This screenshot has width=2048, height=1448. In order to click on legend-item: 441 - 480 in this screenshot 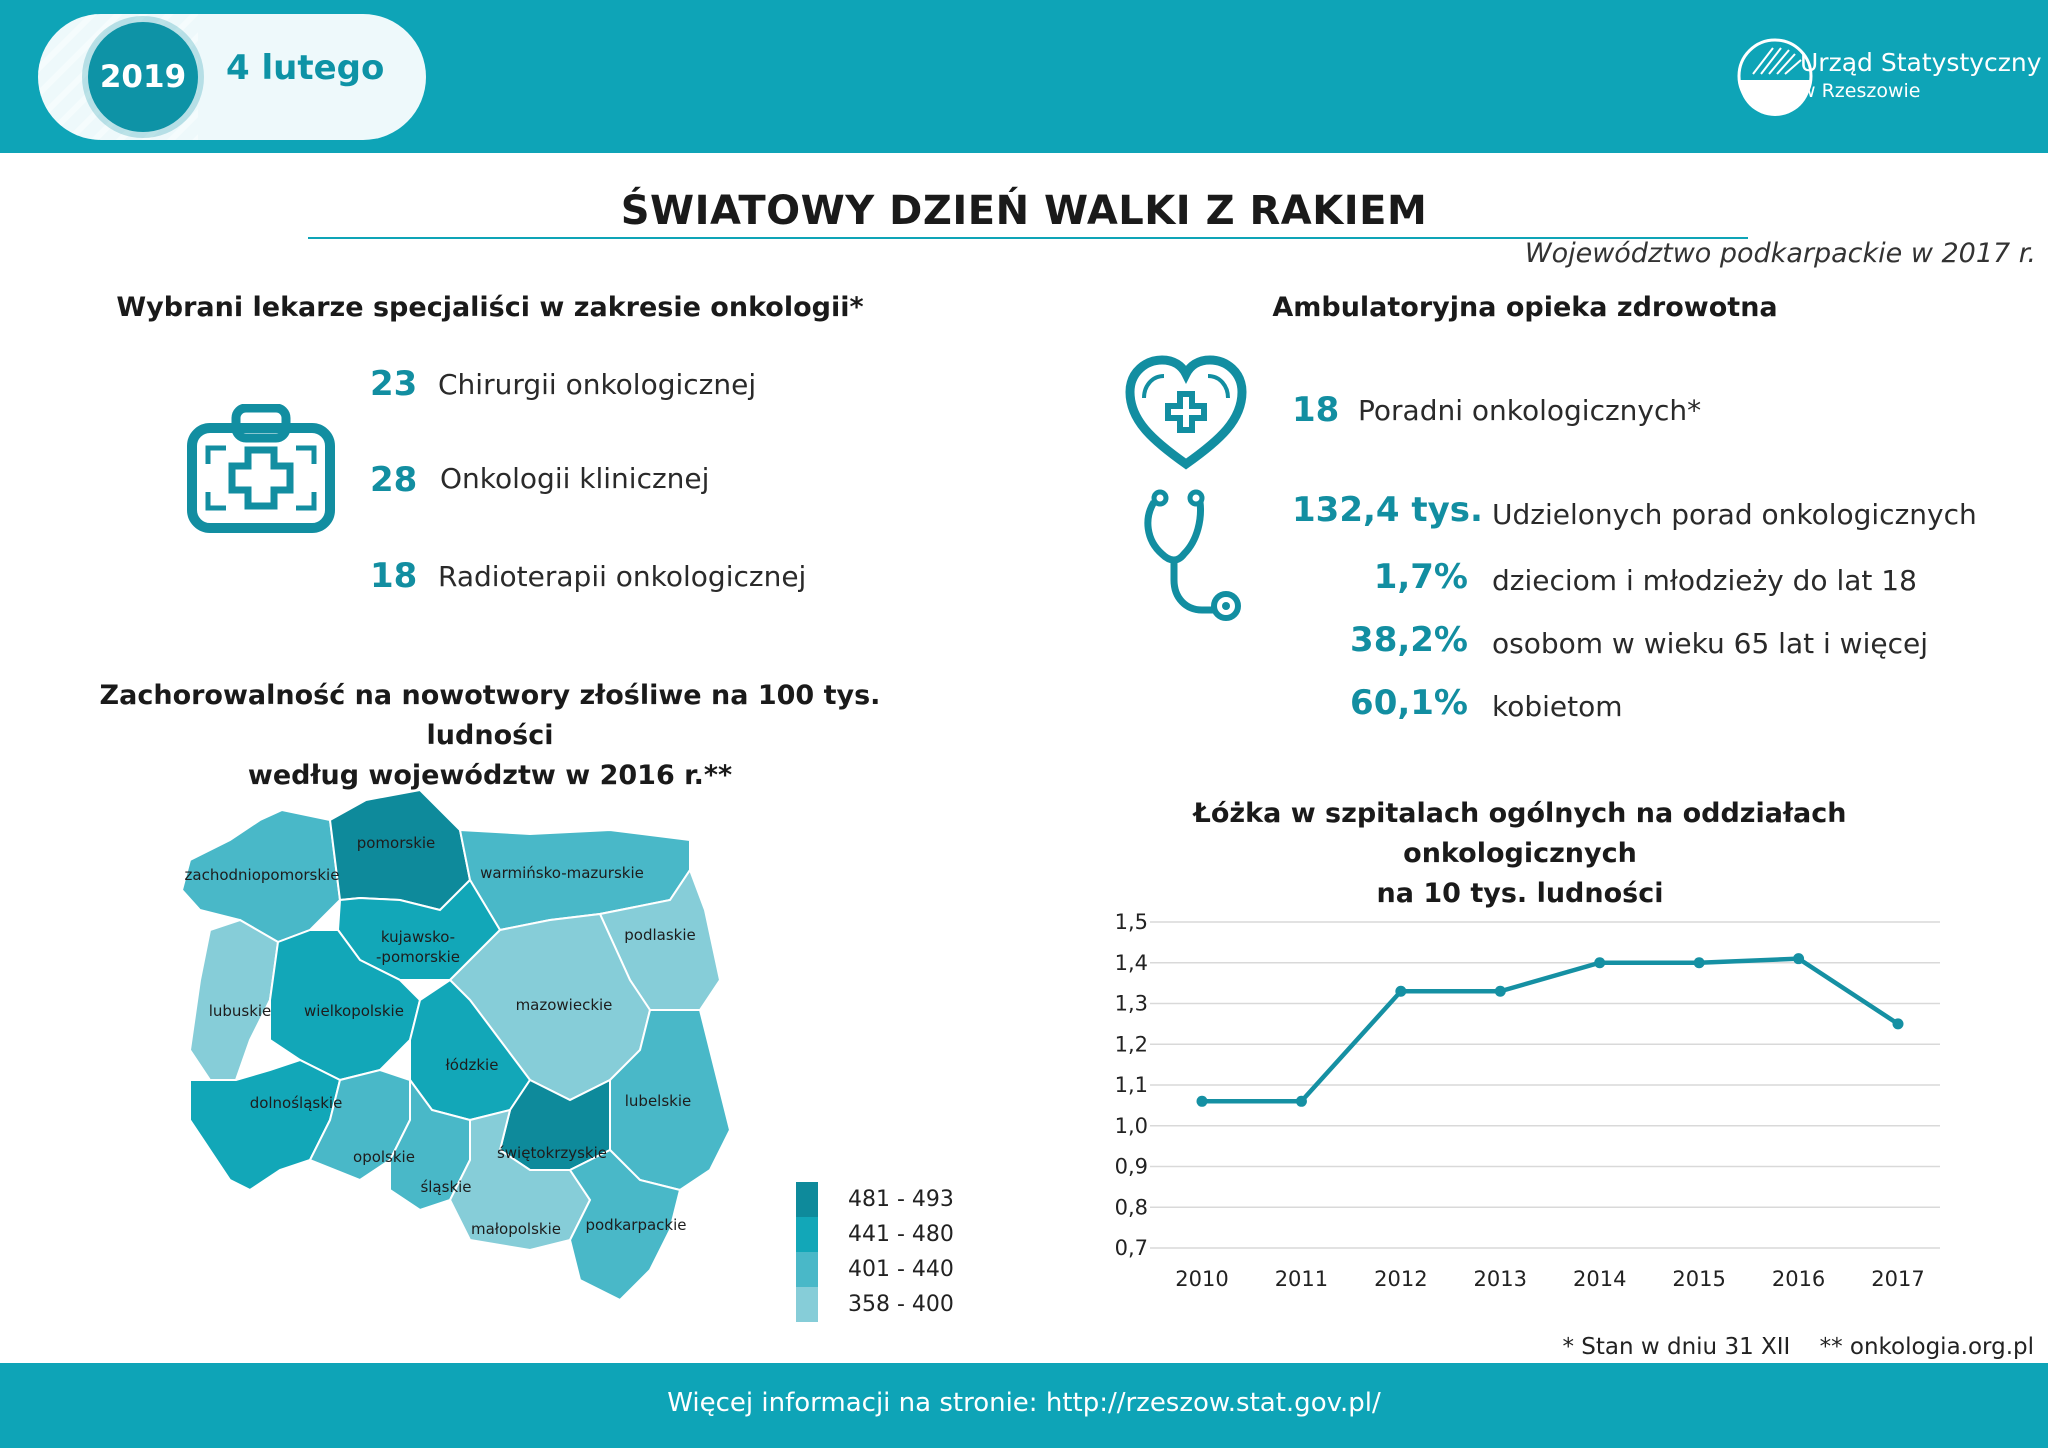, I will do `click(875, 1234)`.